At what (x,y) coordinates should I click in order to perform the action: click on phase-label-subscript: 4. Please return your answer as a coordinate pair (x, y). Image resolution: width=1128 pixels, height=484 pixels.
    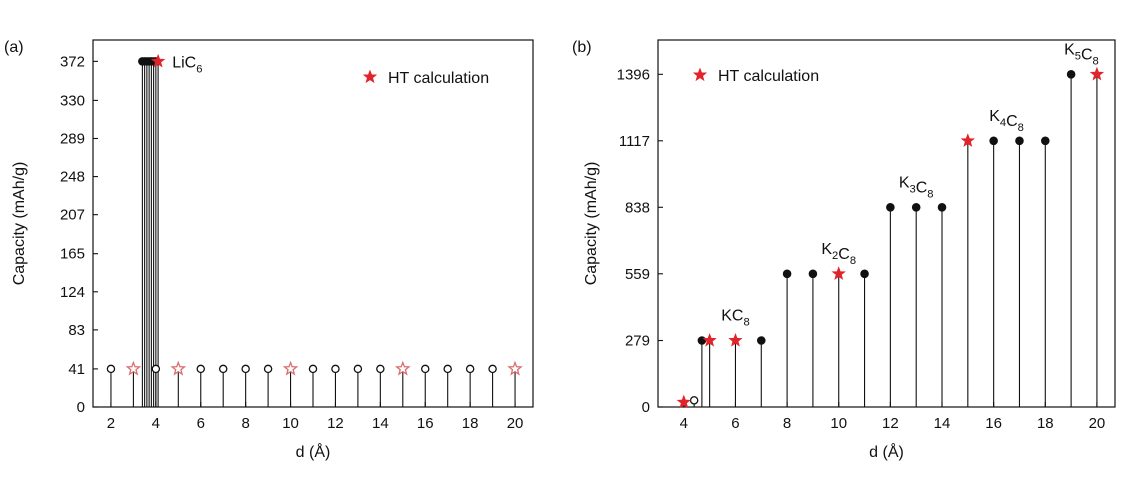
    Looking at the image, I should click on (1003, 123).